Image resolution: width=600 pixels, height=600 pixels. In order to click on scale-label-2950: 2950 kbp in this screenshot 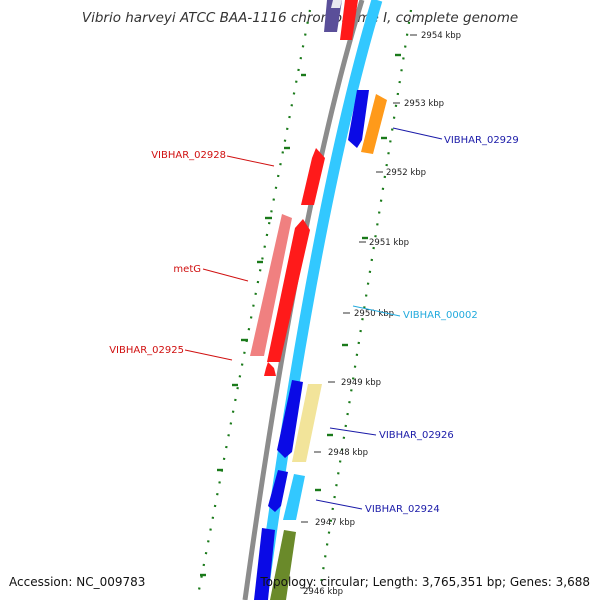, I will do `click(374, 314)`.